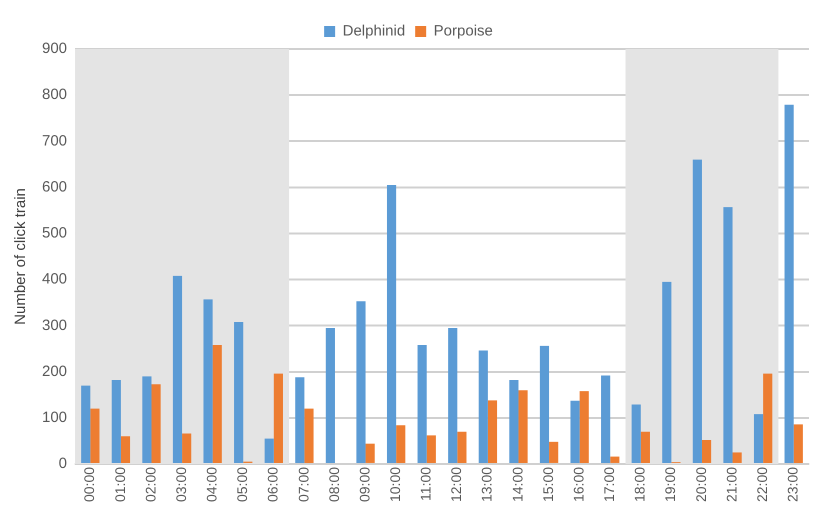 Image resolution: width=837 pixels, height=513 pixels. What do you see at coordinates (55, 325) in the screenshot?
I see `y-tick-label: 300` at bounding box center [55, 325].